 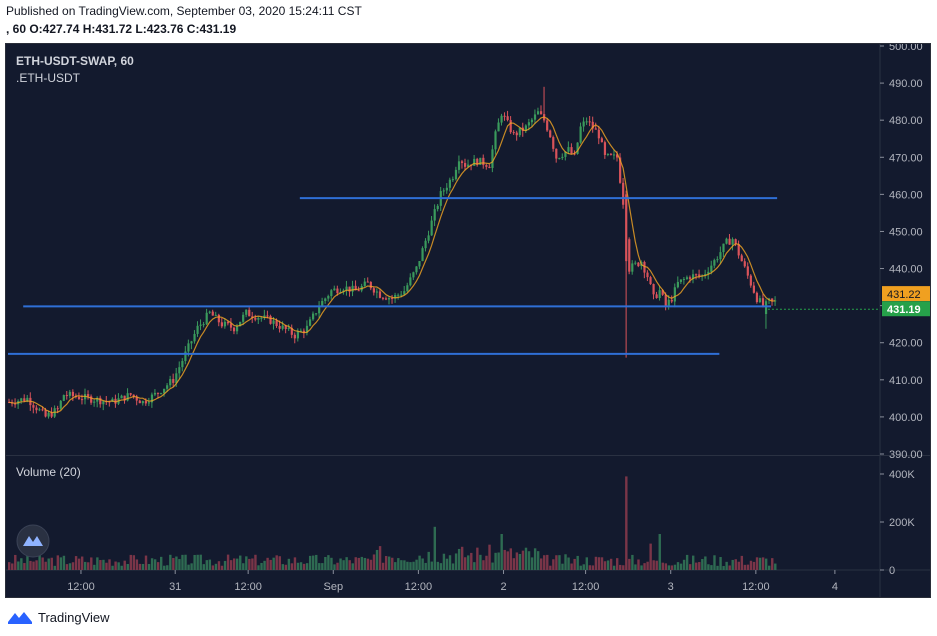 I want to click on price-axis-background, so click(x=905, y=320).